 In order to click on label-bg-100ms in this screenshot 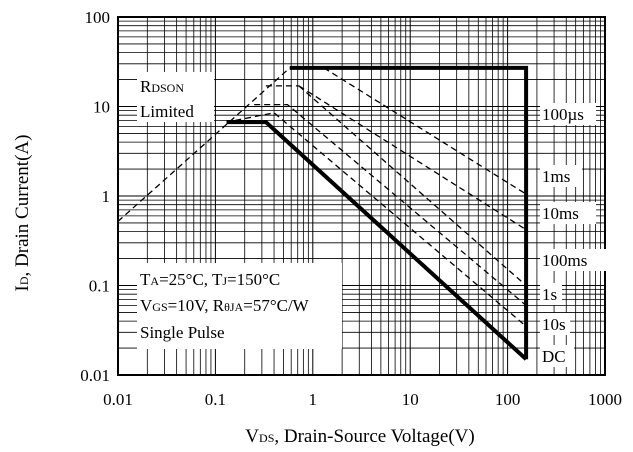, I will do `click(573, 260)`.